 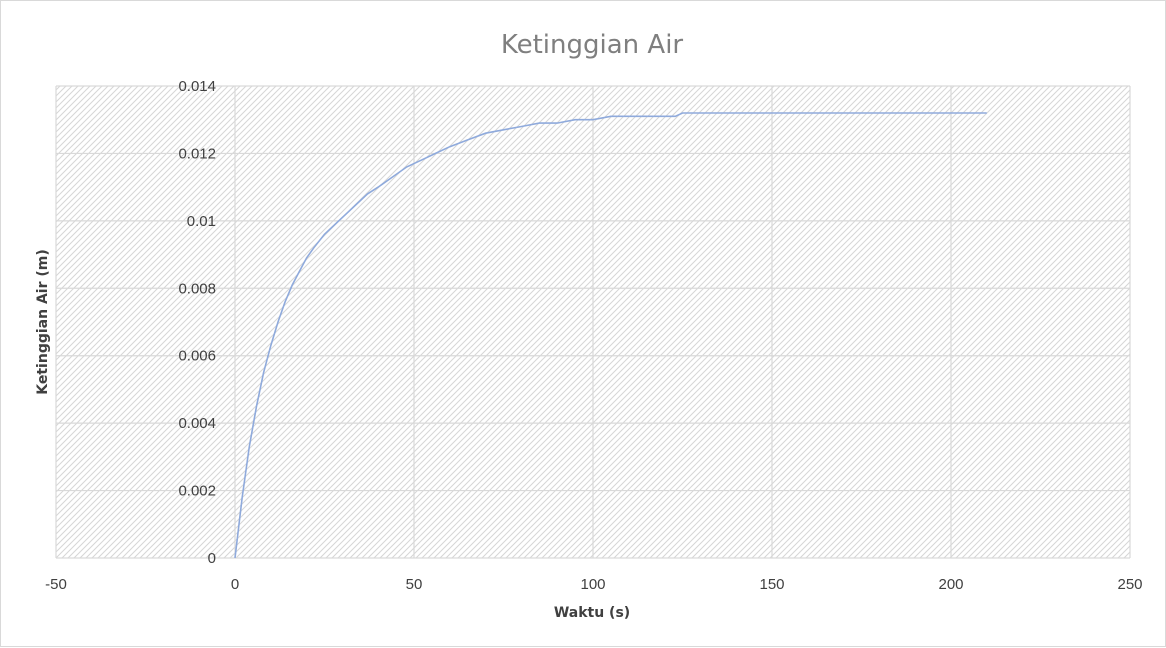 I want to click on x-axis-label: Waktu (s), so click(x=592, y=613).